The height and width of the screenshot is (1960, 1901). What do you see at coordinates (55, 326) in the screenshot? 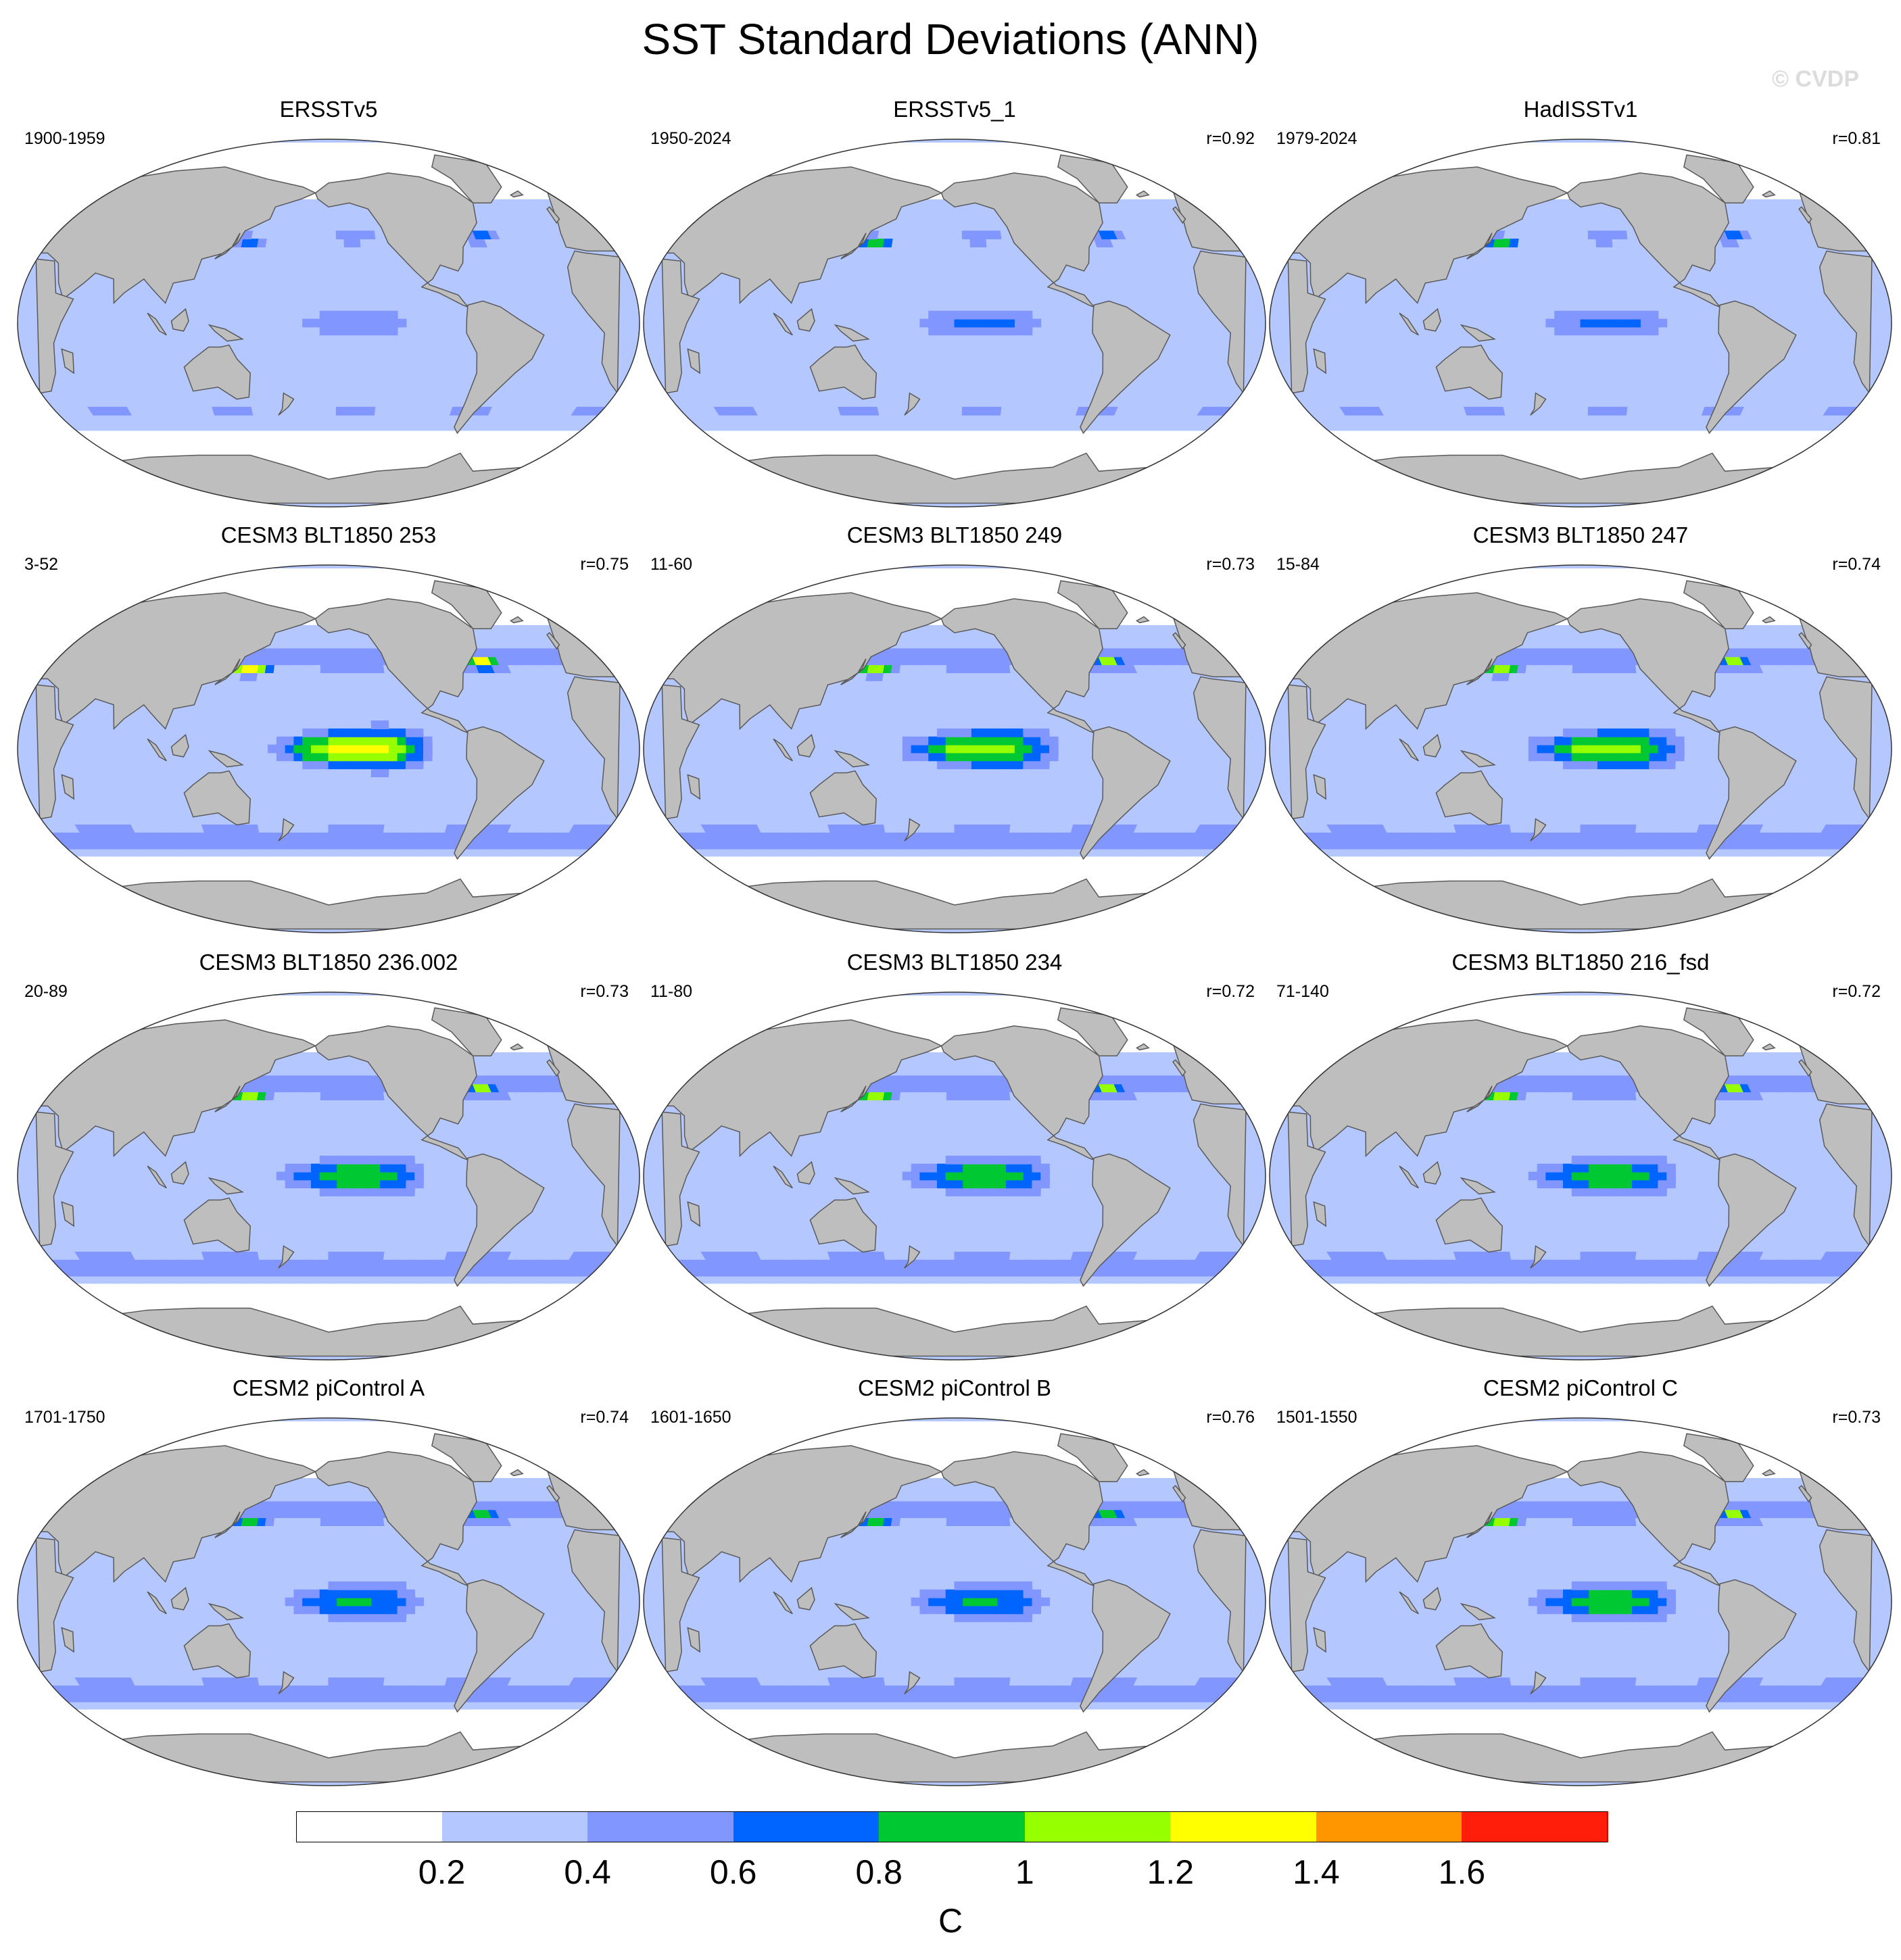
I see `land-africa` at bounding box center [55, 326].